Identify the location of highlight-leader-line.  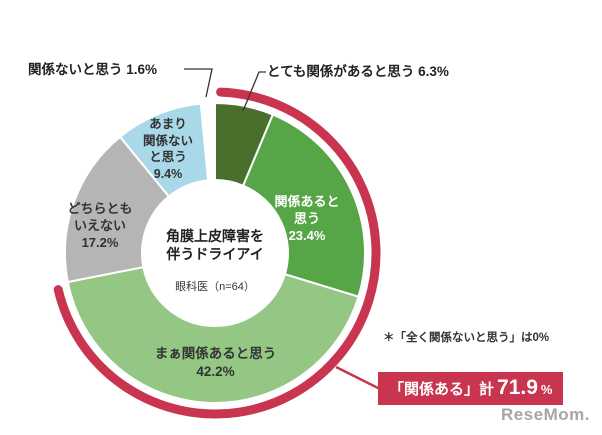
(359, 378).